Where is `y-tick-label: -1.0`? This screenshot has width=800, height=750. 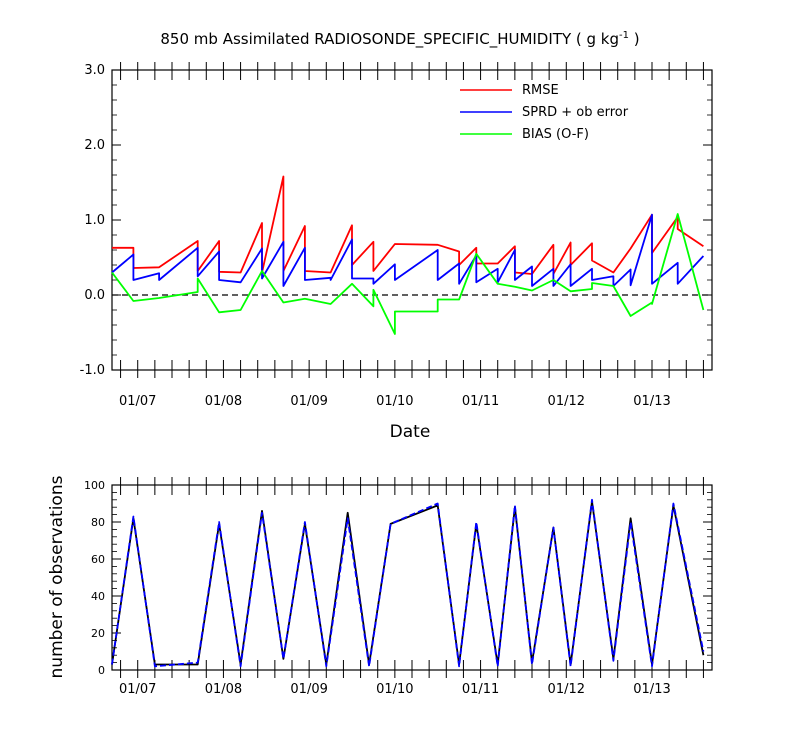
y-tick-label: -1.0 is located at coordinates (92, 370).